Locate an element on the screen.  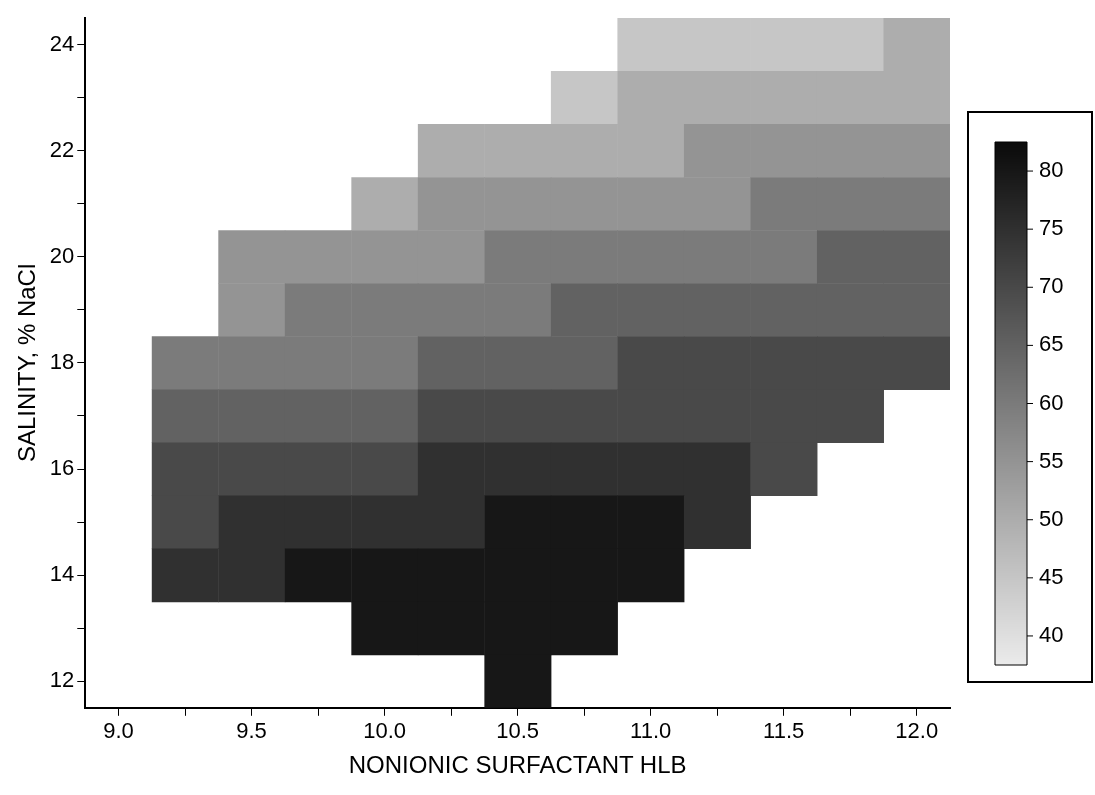
y-tick-label: 12 is located at coordinates (62, 680).